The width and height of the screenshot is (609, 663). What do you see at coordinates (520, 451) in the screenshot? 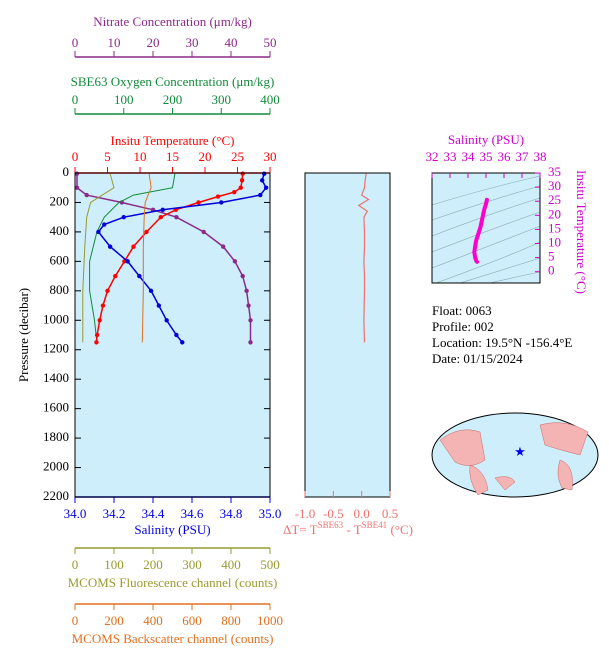
I see `float-location-star: ★` at bounding box center [520, 451].